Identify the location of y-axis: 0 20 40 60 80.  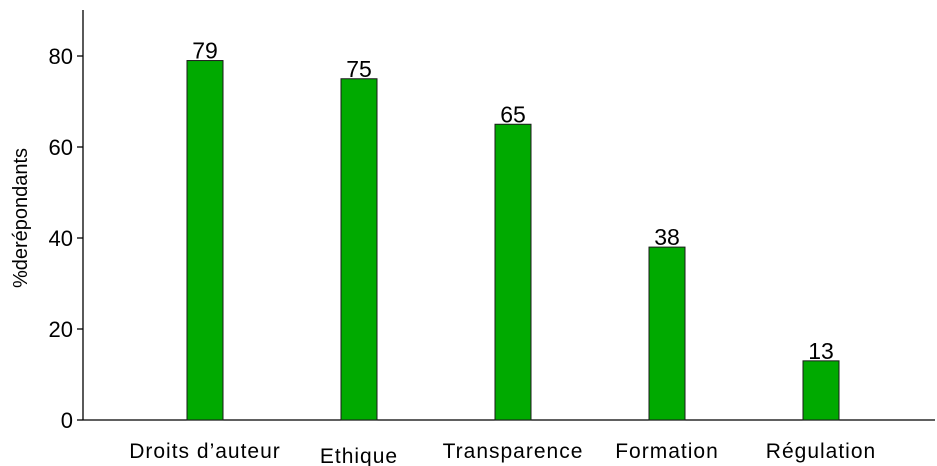
(66, 221).